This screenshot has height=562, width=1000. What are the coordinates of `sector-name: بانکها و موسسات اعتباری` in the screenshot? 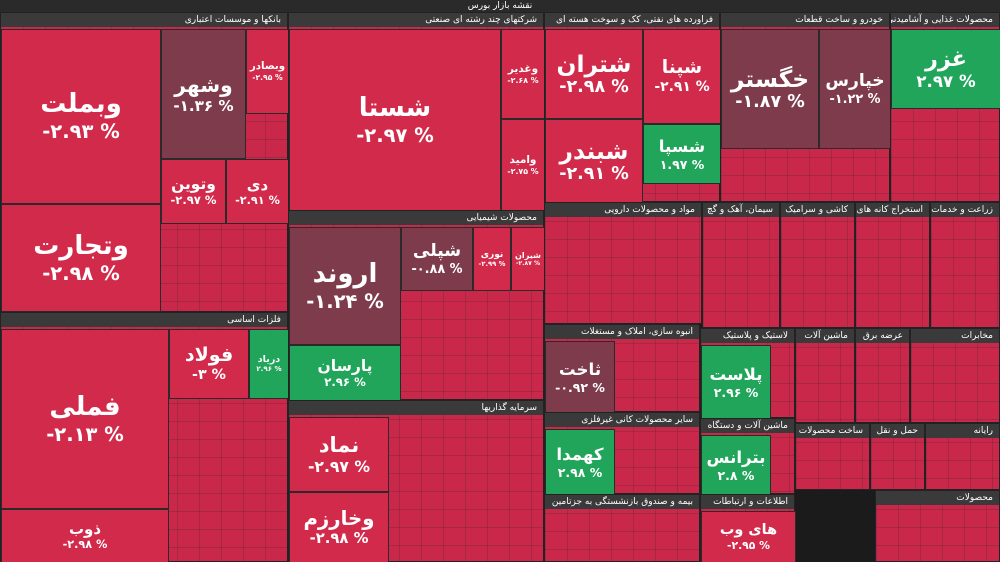 It's located at (144, 20).